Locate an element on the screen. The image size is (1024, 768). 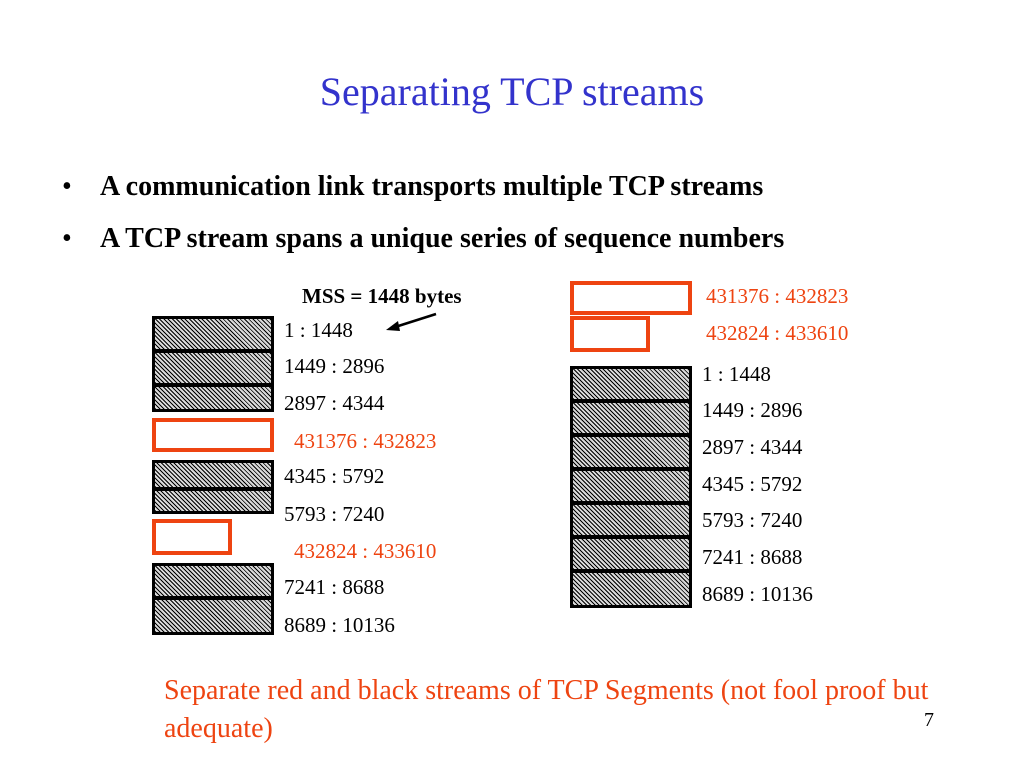
left-red-segment-label: 431376 : 432823 is located at coordinates (365, 441).